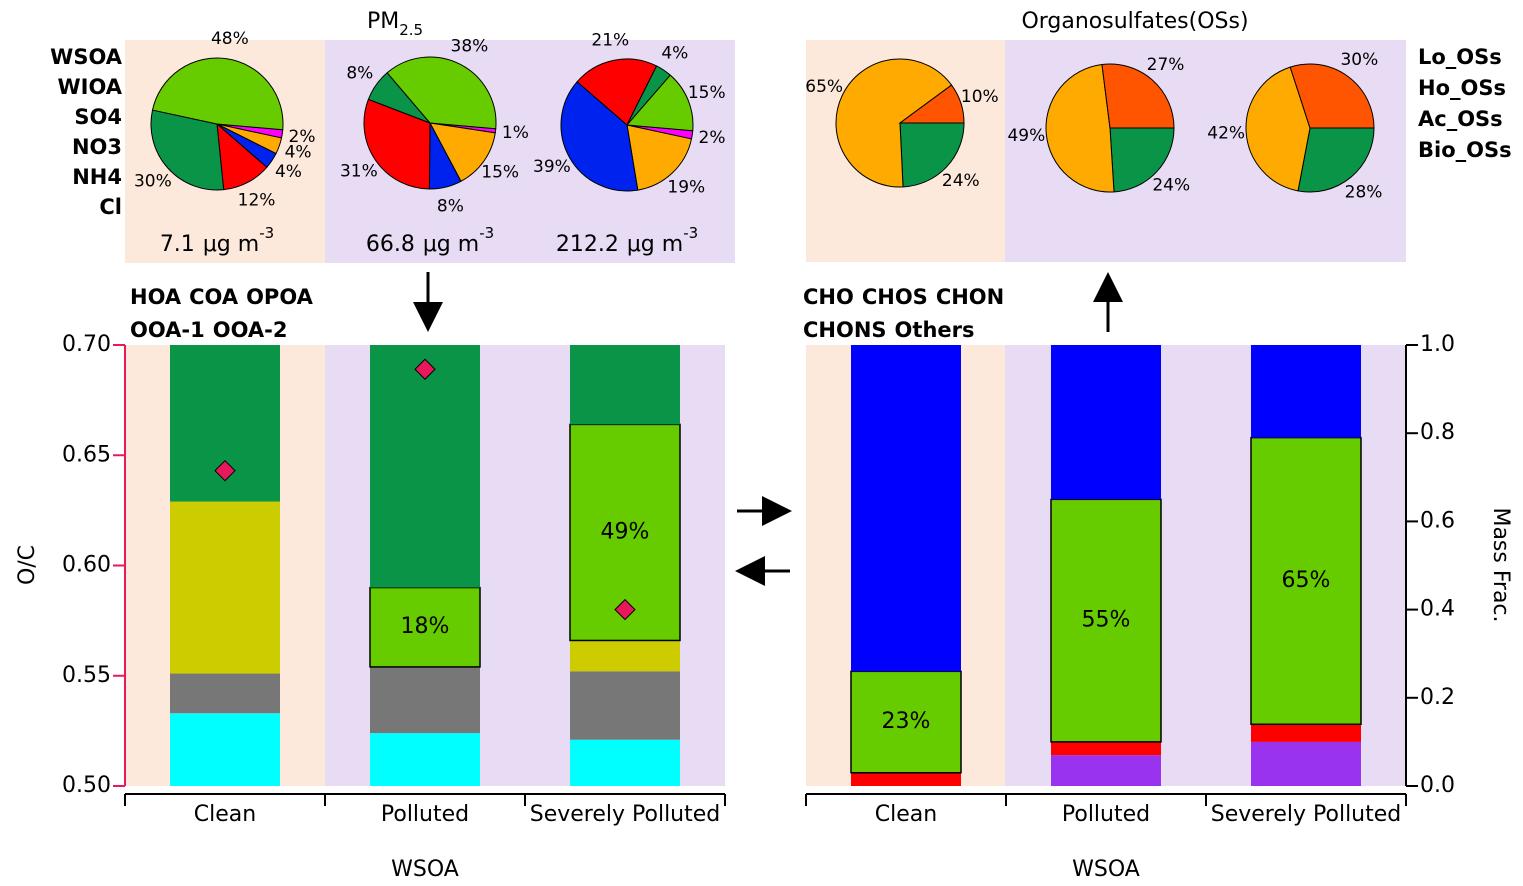 Image resolution: width=1523 pixels, height=886 pixels. Describe the element at coordinates (1226, 133) in the screenshot. I see `slice-label: 42%` at that location.